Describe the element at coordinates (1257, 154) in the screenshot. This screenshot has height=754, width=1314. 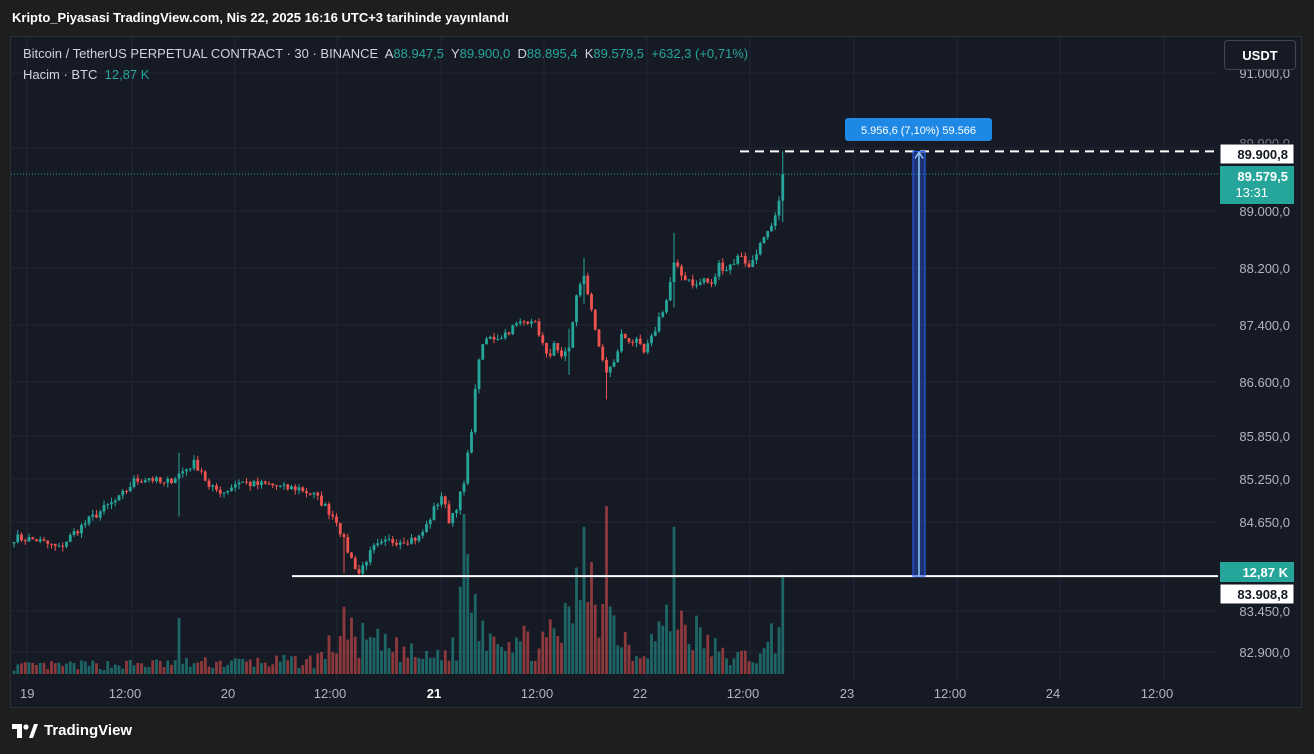
I see `high-price-tag: 89.900,8` at that location.